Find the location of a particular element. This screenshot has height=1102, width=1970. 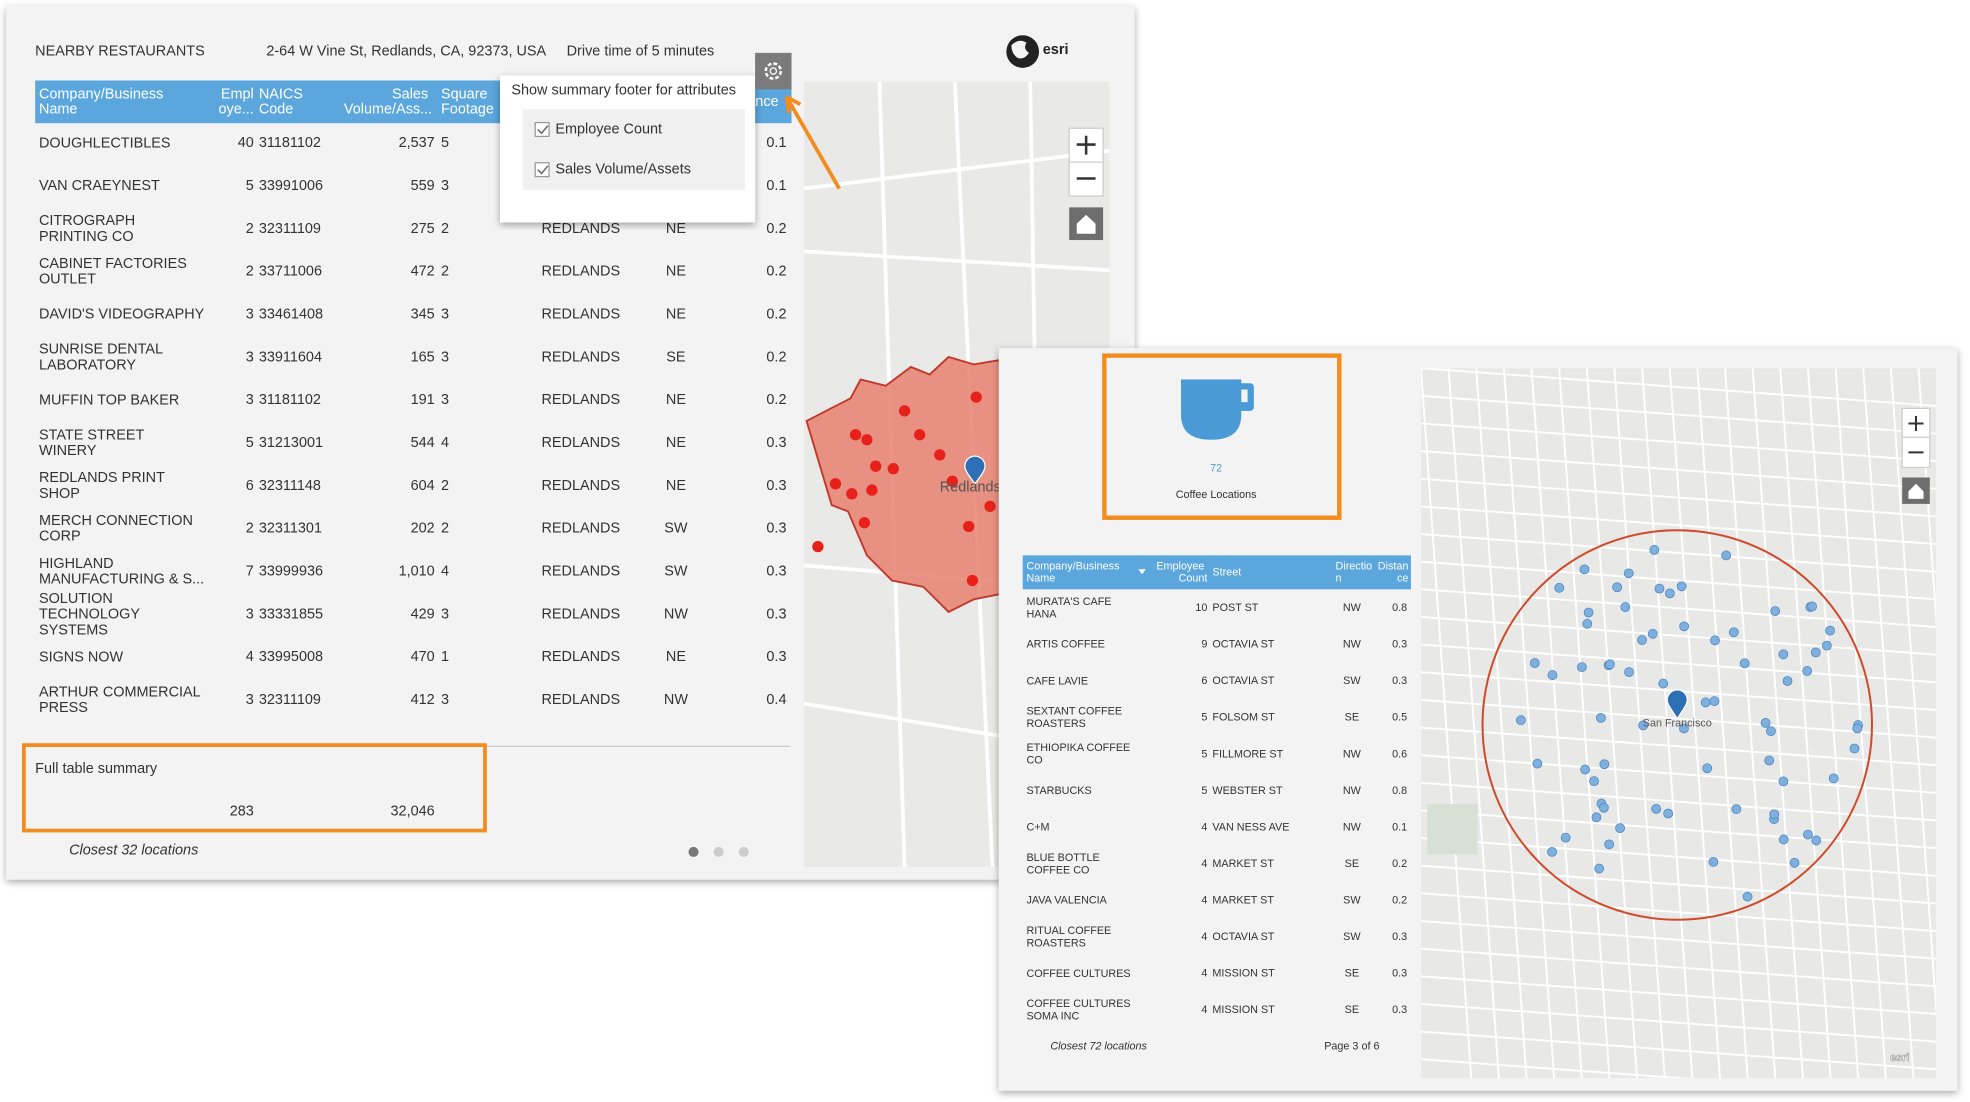

brand: esri is located at coordinates (1056, 50).